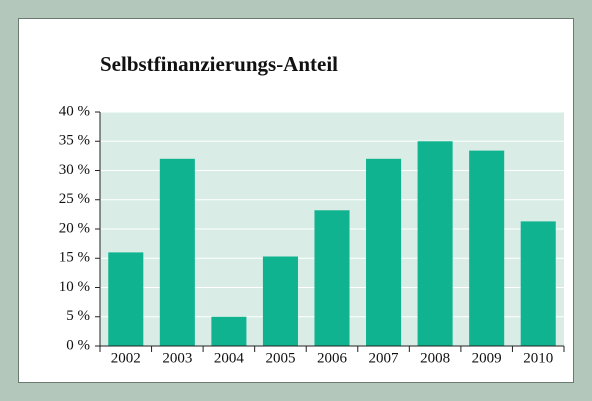 Image resolution: width=592 pixels, height=401 pixels. Describe the element at coordinates (538, 358) in the screenshot. I see `x-tick-label: 2010` at that location.